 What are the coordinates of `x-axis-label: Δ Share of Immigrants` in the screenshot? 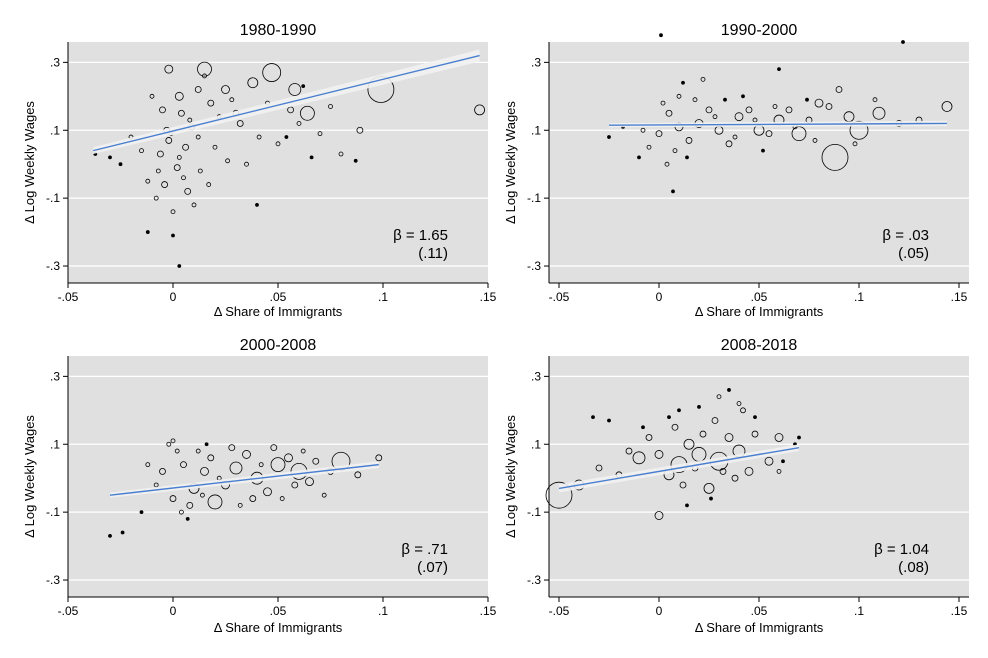 It's located at (278, 627).